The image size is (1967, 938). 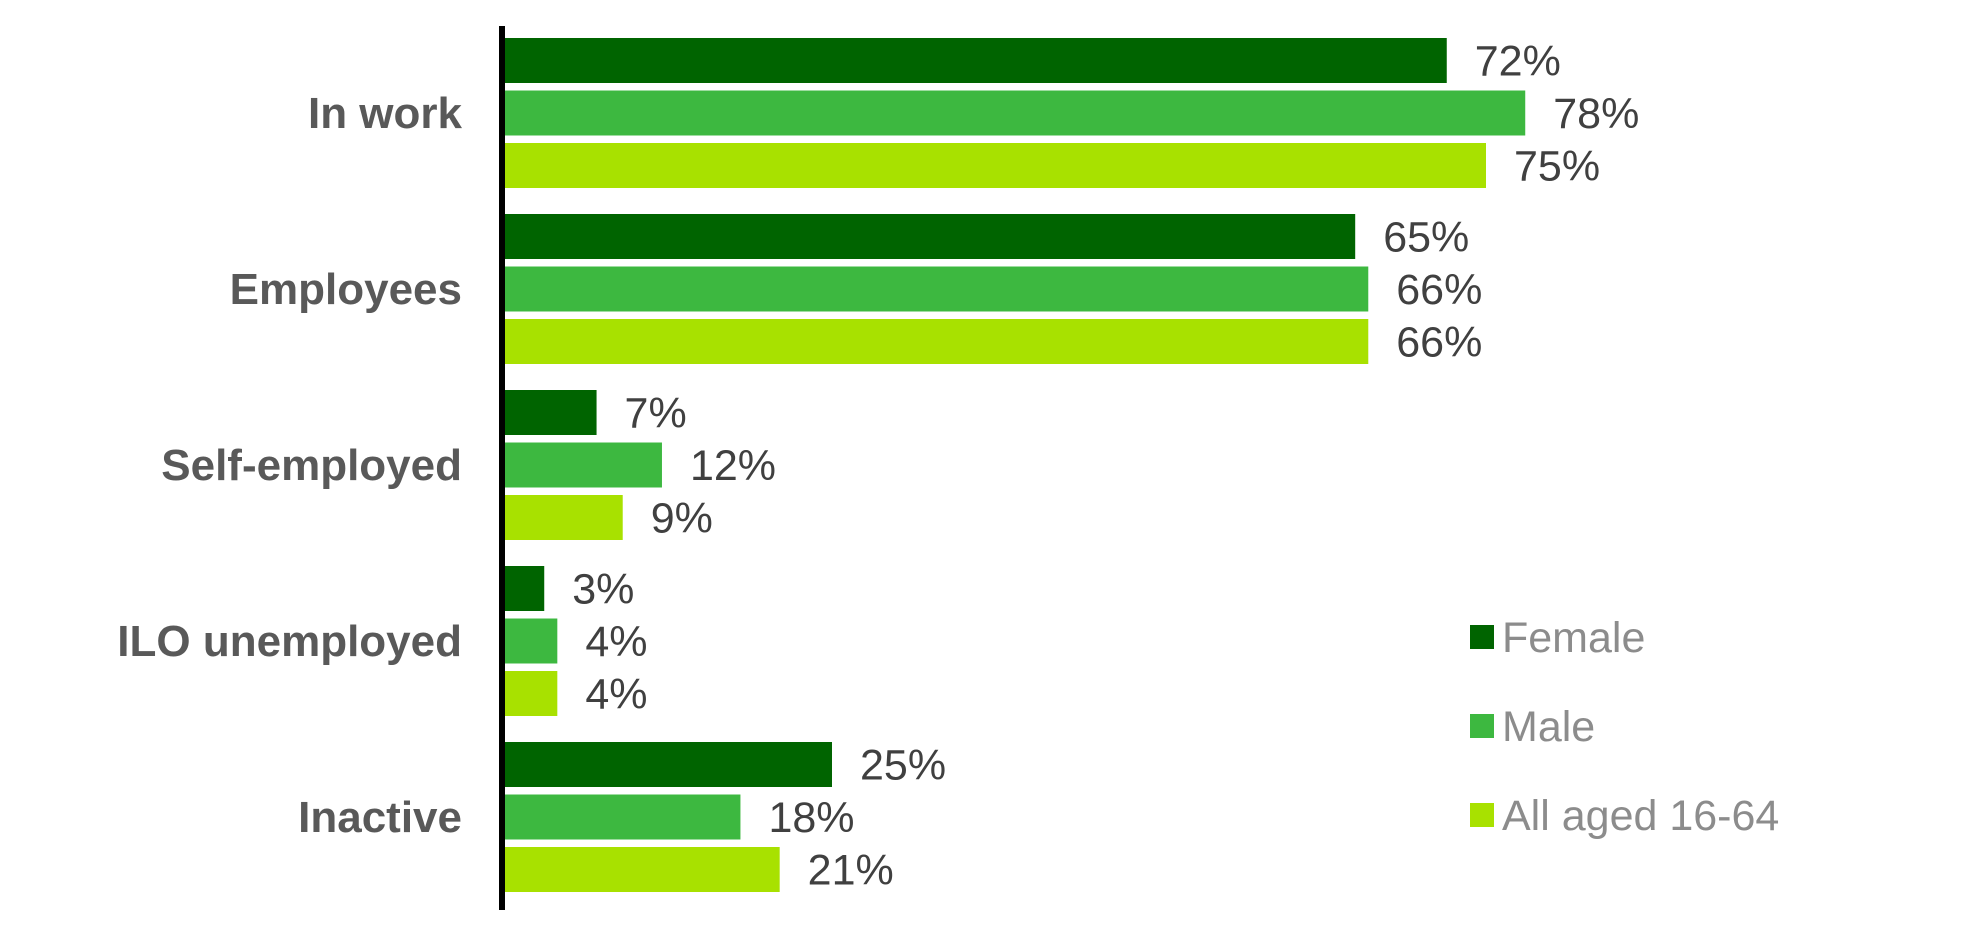 What do you see at coordinates (311, 465) in the screenshot?
I see `category-label-self-employed: Self-employed` at bounding box center [311, 465].